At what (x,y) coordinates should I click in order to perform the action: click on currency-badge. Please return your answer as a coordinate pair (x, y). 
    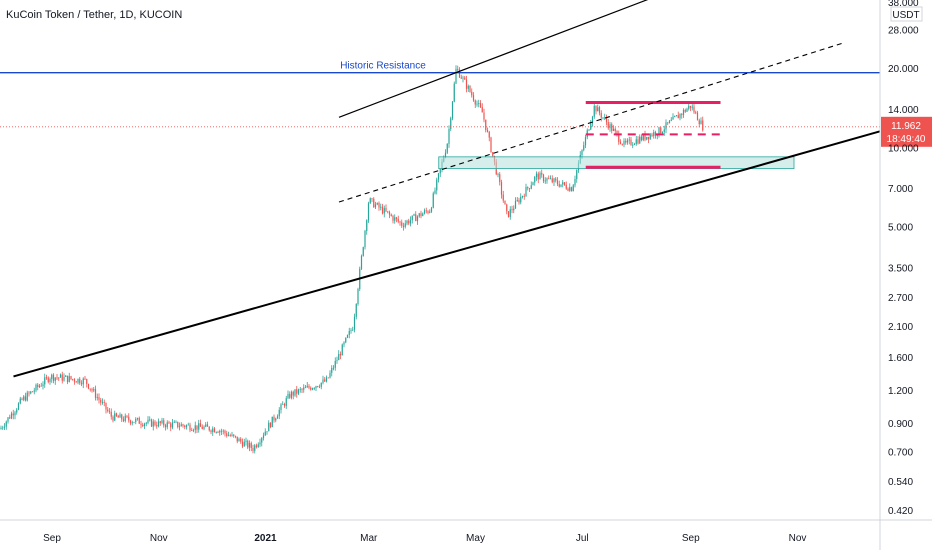
    Looking at the image, I should click on (906, 14).